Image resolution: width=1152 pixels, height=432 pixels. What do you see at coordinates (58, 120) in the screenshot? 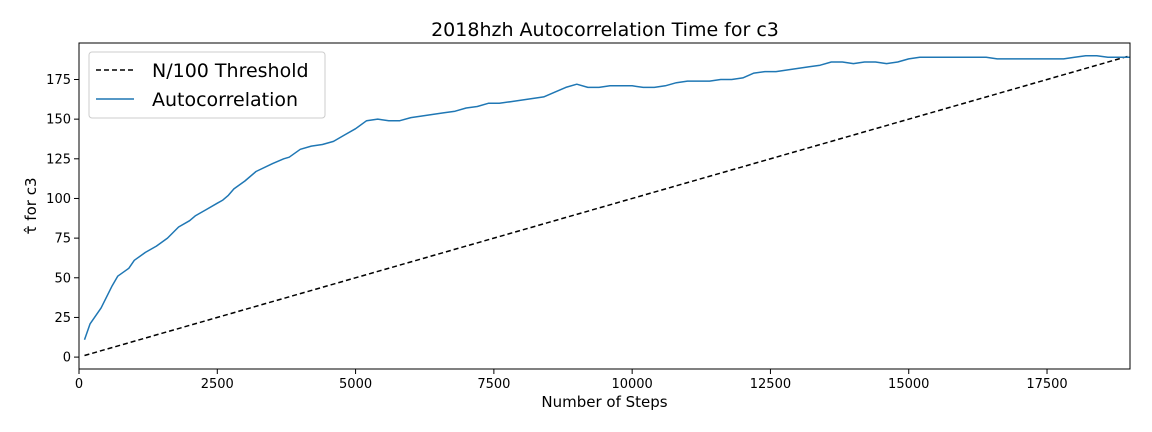
I see `y-tick-label: 150` at bounding box center [58, 120].